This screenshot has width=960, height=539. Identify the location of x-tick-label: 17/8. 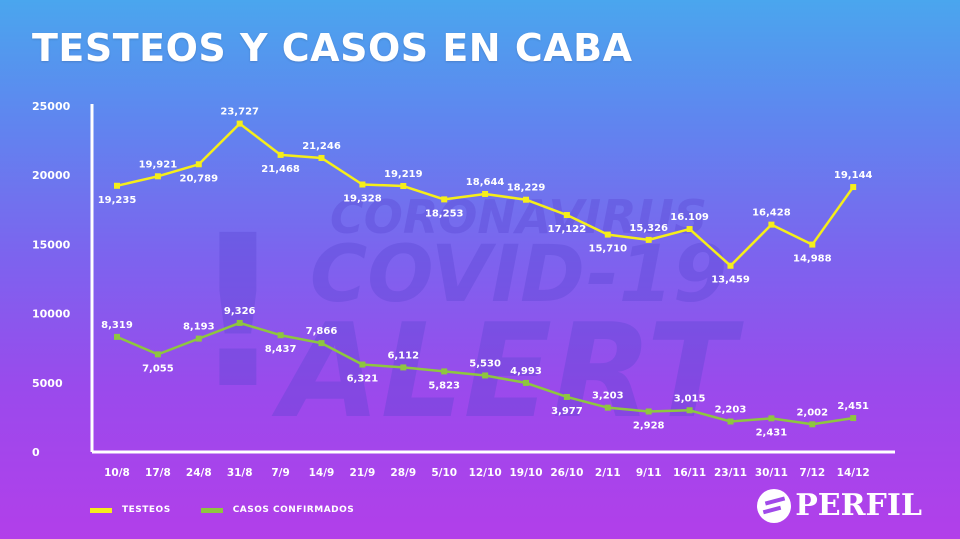
(158, 473).